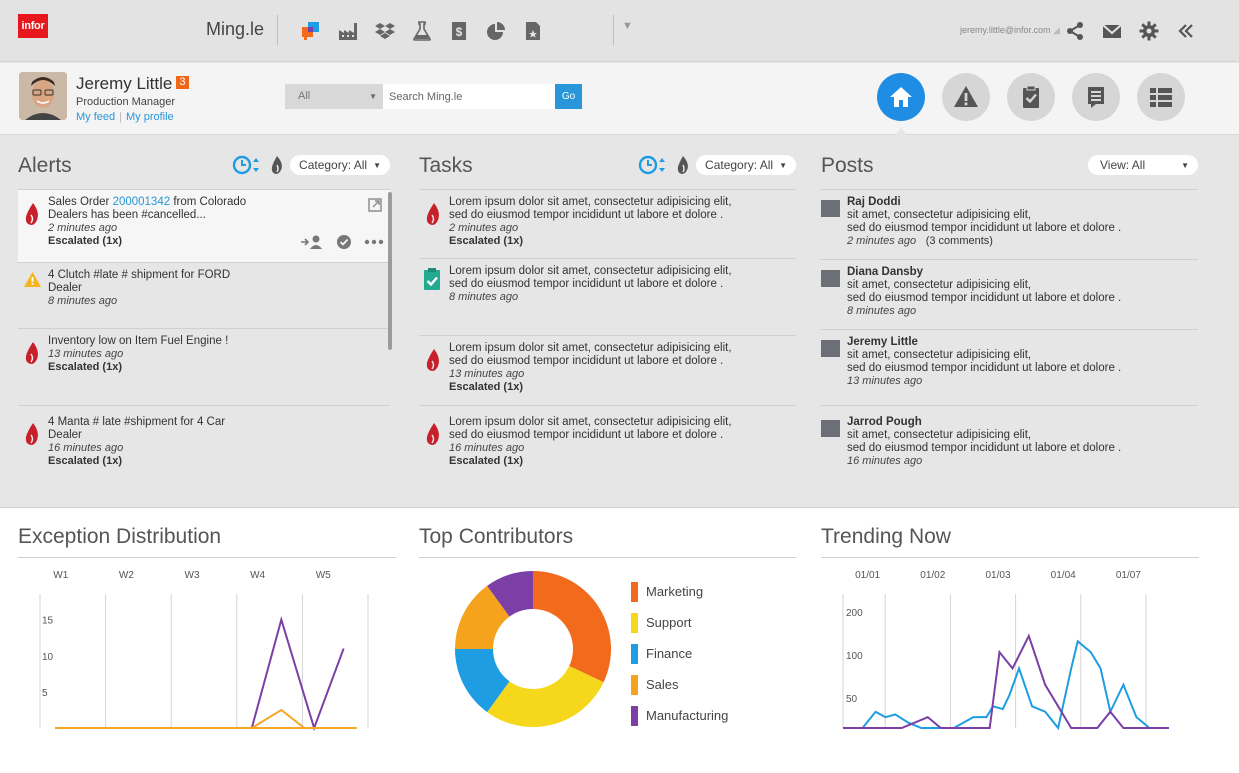 The width and height of the screenshot is (1239, 773). I want to click on x-tick-label: 01/02, so click(932, 575).